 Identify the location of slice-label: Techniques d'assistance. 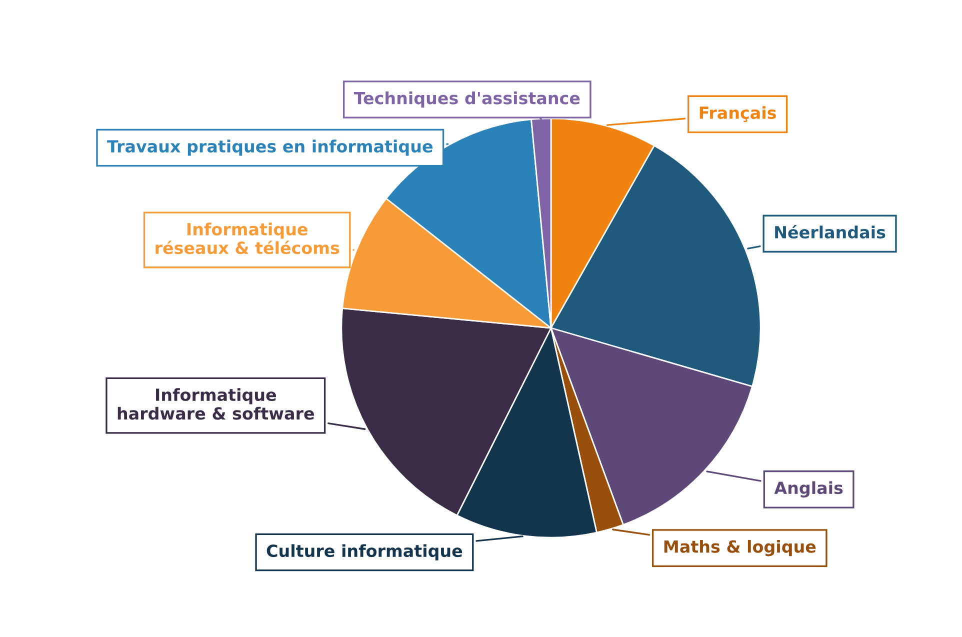
(467, 99).